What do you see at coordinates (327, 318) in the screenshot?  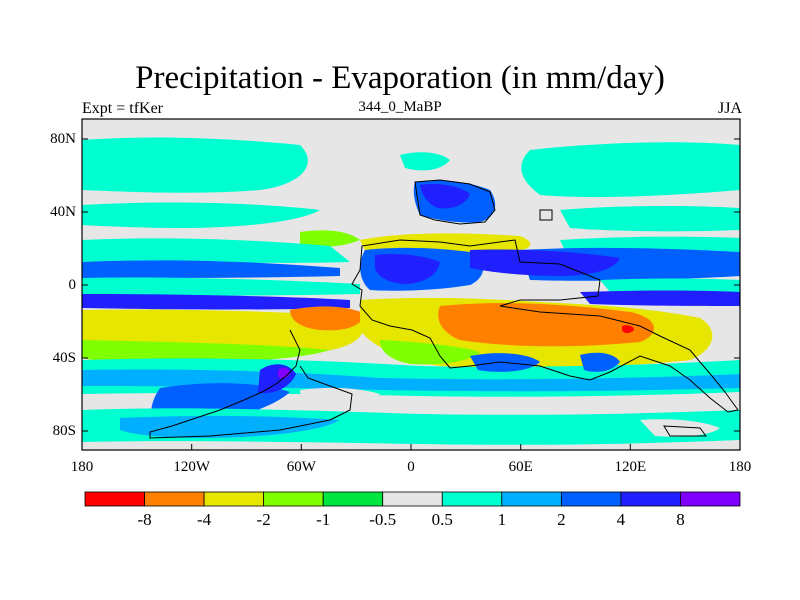 I see `south-ocean-orange` at bounding box center [327, 318].